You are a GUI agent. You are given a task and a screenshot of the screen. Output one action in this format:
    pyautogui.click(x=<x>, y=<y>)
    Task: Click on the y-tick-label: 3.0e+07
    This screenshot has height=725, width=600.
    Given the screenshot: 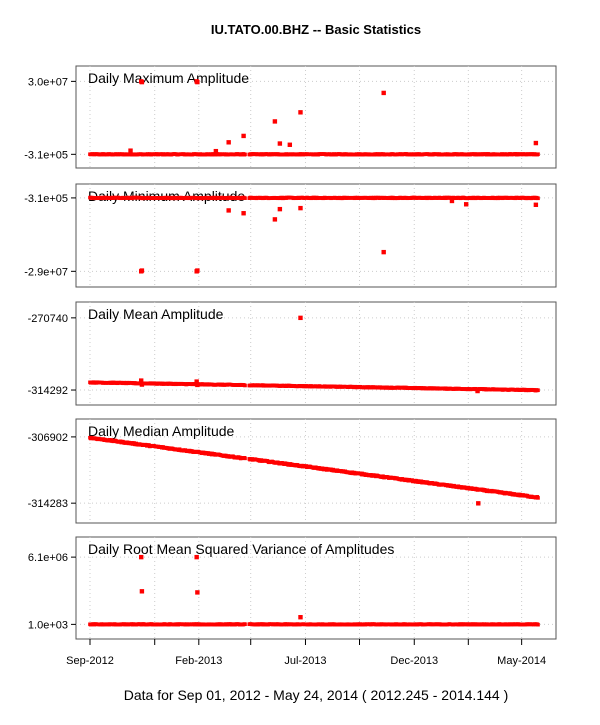 What is the action you would take?
    pyautogui.click(x=48, y=82)
    